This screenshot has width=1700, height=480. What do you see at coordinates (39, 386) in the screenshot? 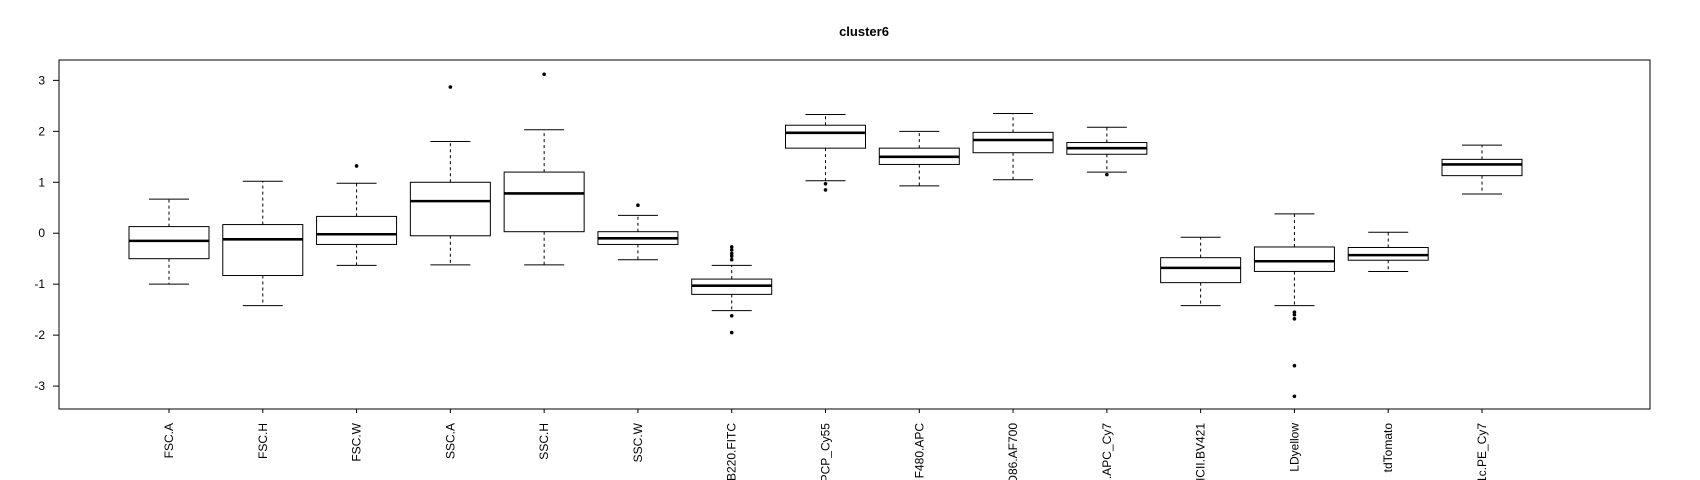
I see `y-tick-label: -3` at bounding box center [39, 386].